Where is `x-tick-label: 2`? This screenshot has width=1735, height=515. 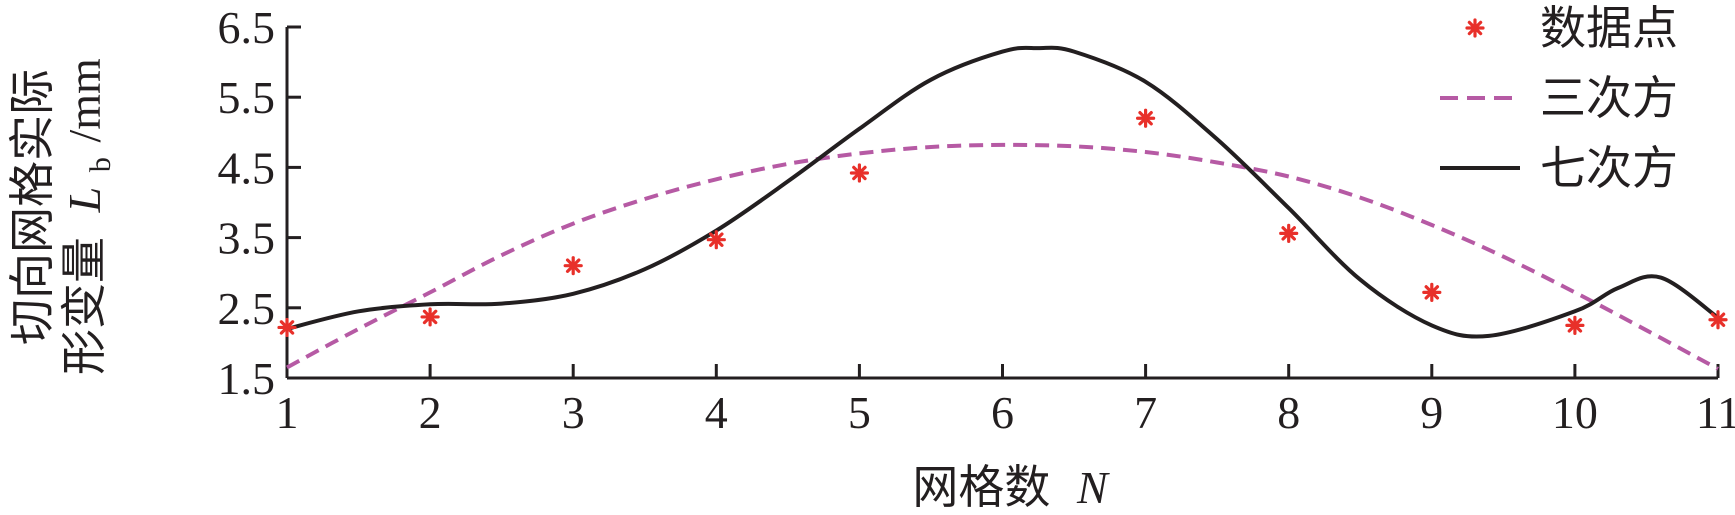
x-tick-label: 2 is located at coordinates (430, 412).